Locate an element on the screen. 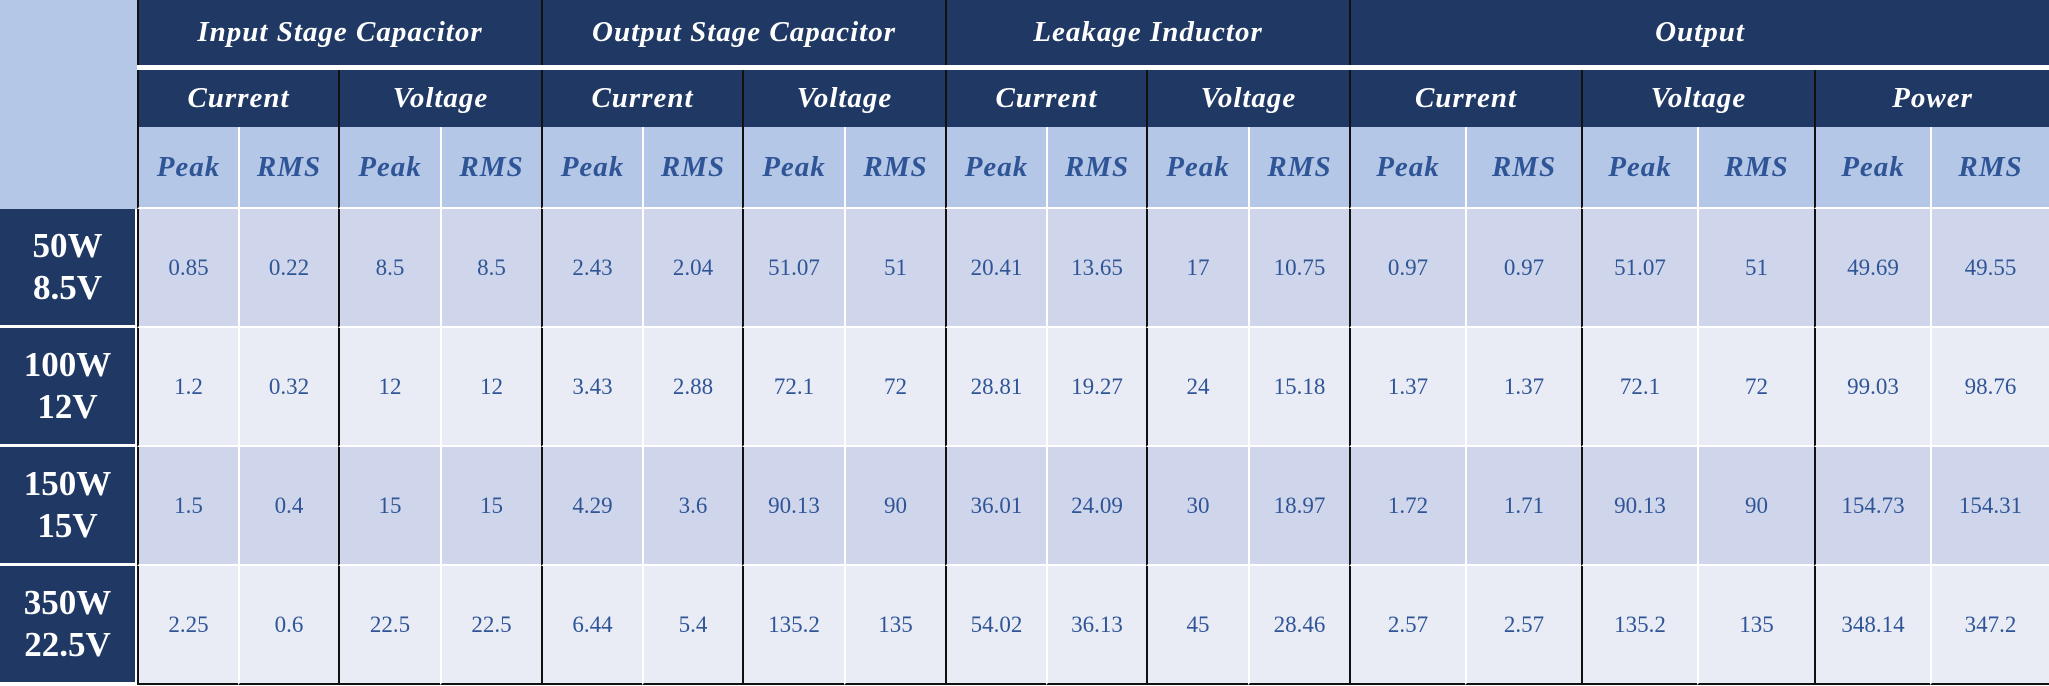 The image size is (2049, 686). value-cell: 51 is located at coordinates (1755, 268).